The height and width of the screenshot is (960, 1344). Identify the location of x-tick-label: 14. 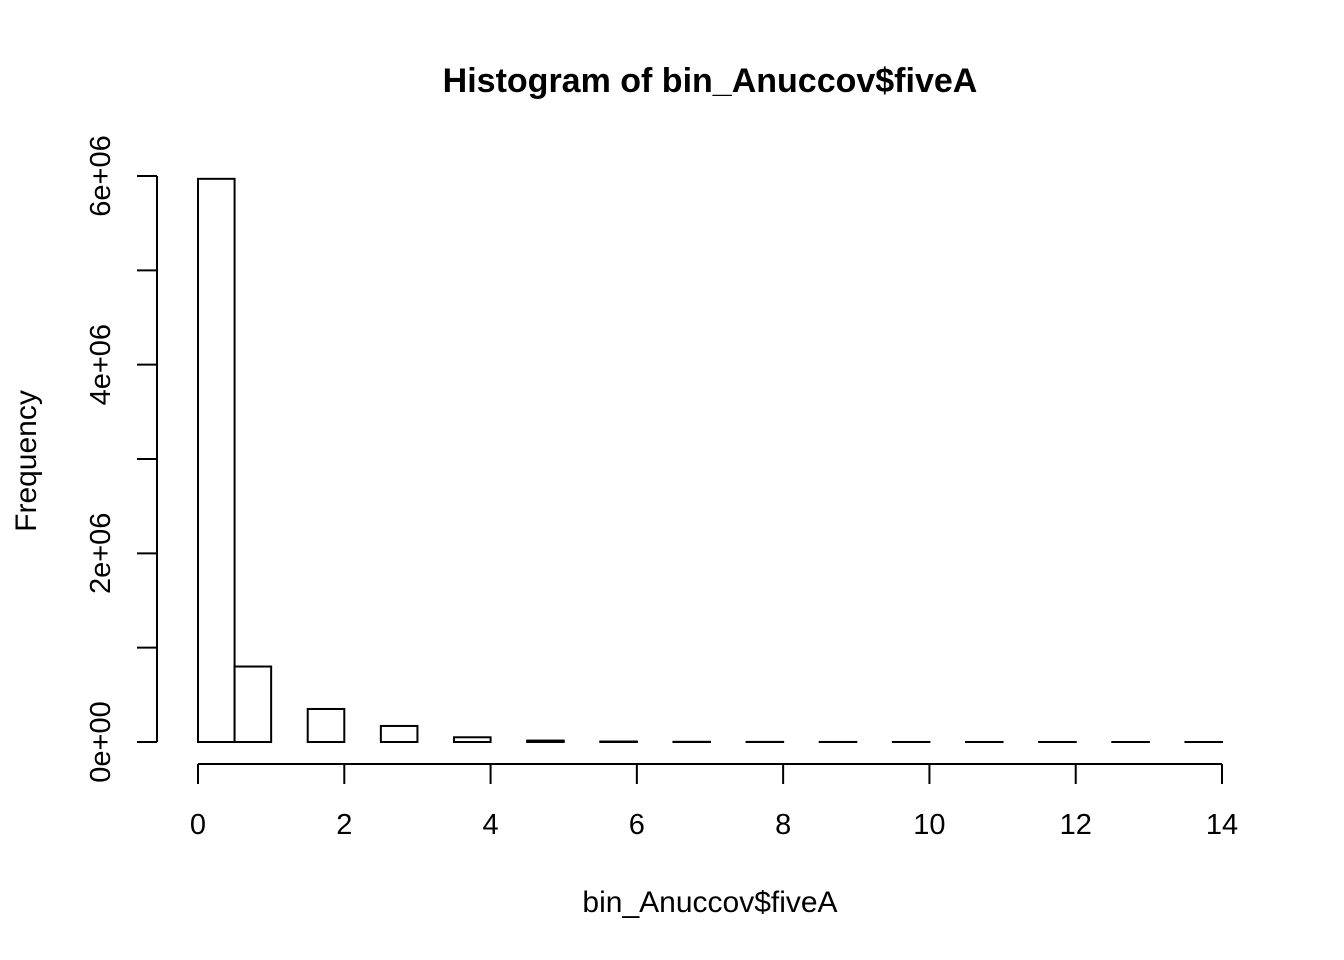
(1222, 825).